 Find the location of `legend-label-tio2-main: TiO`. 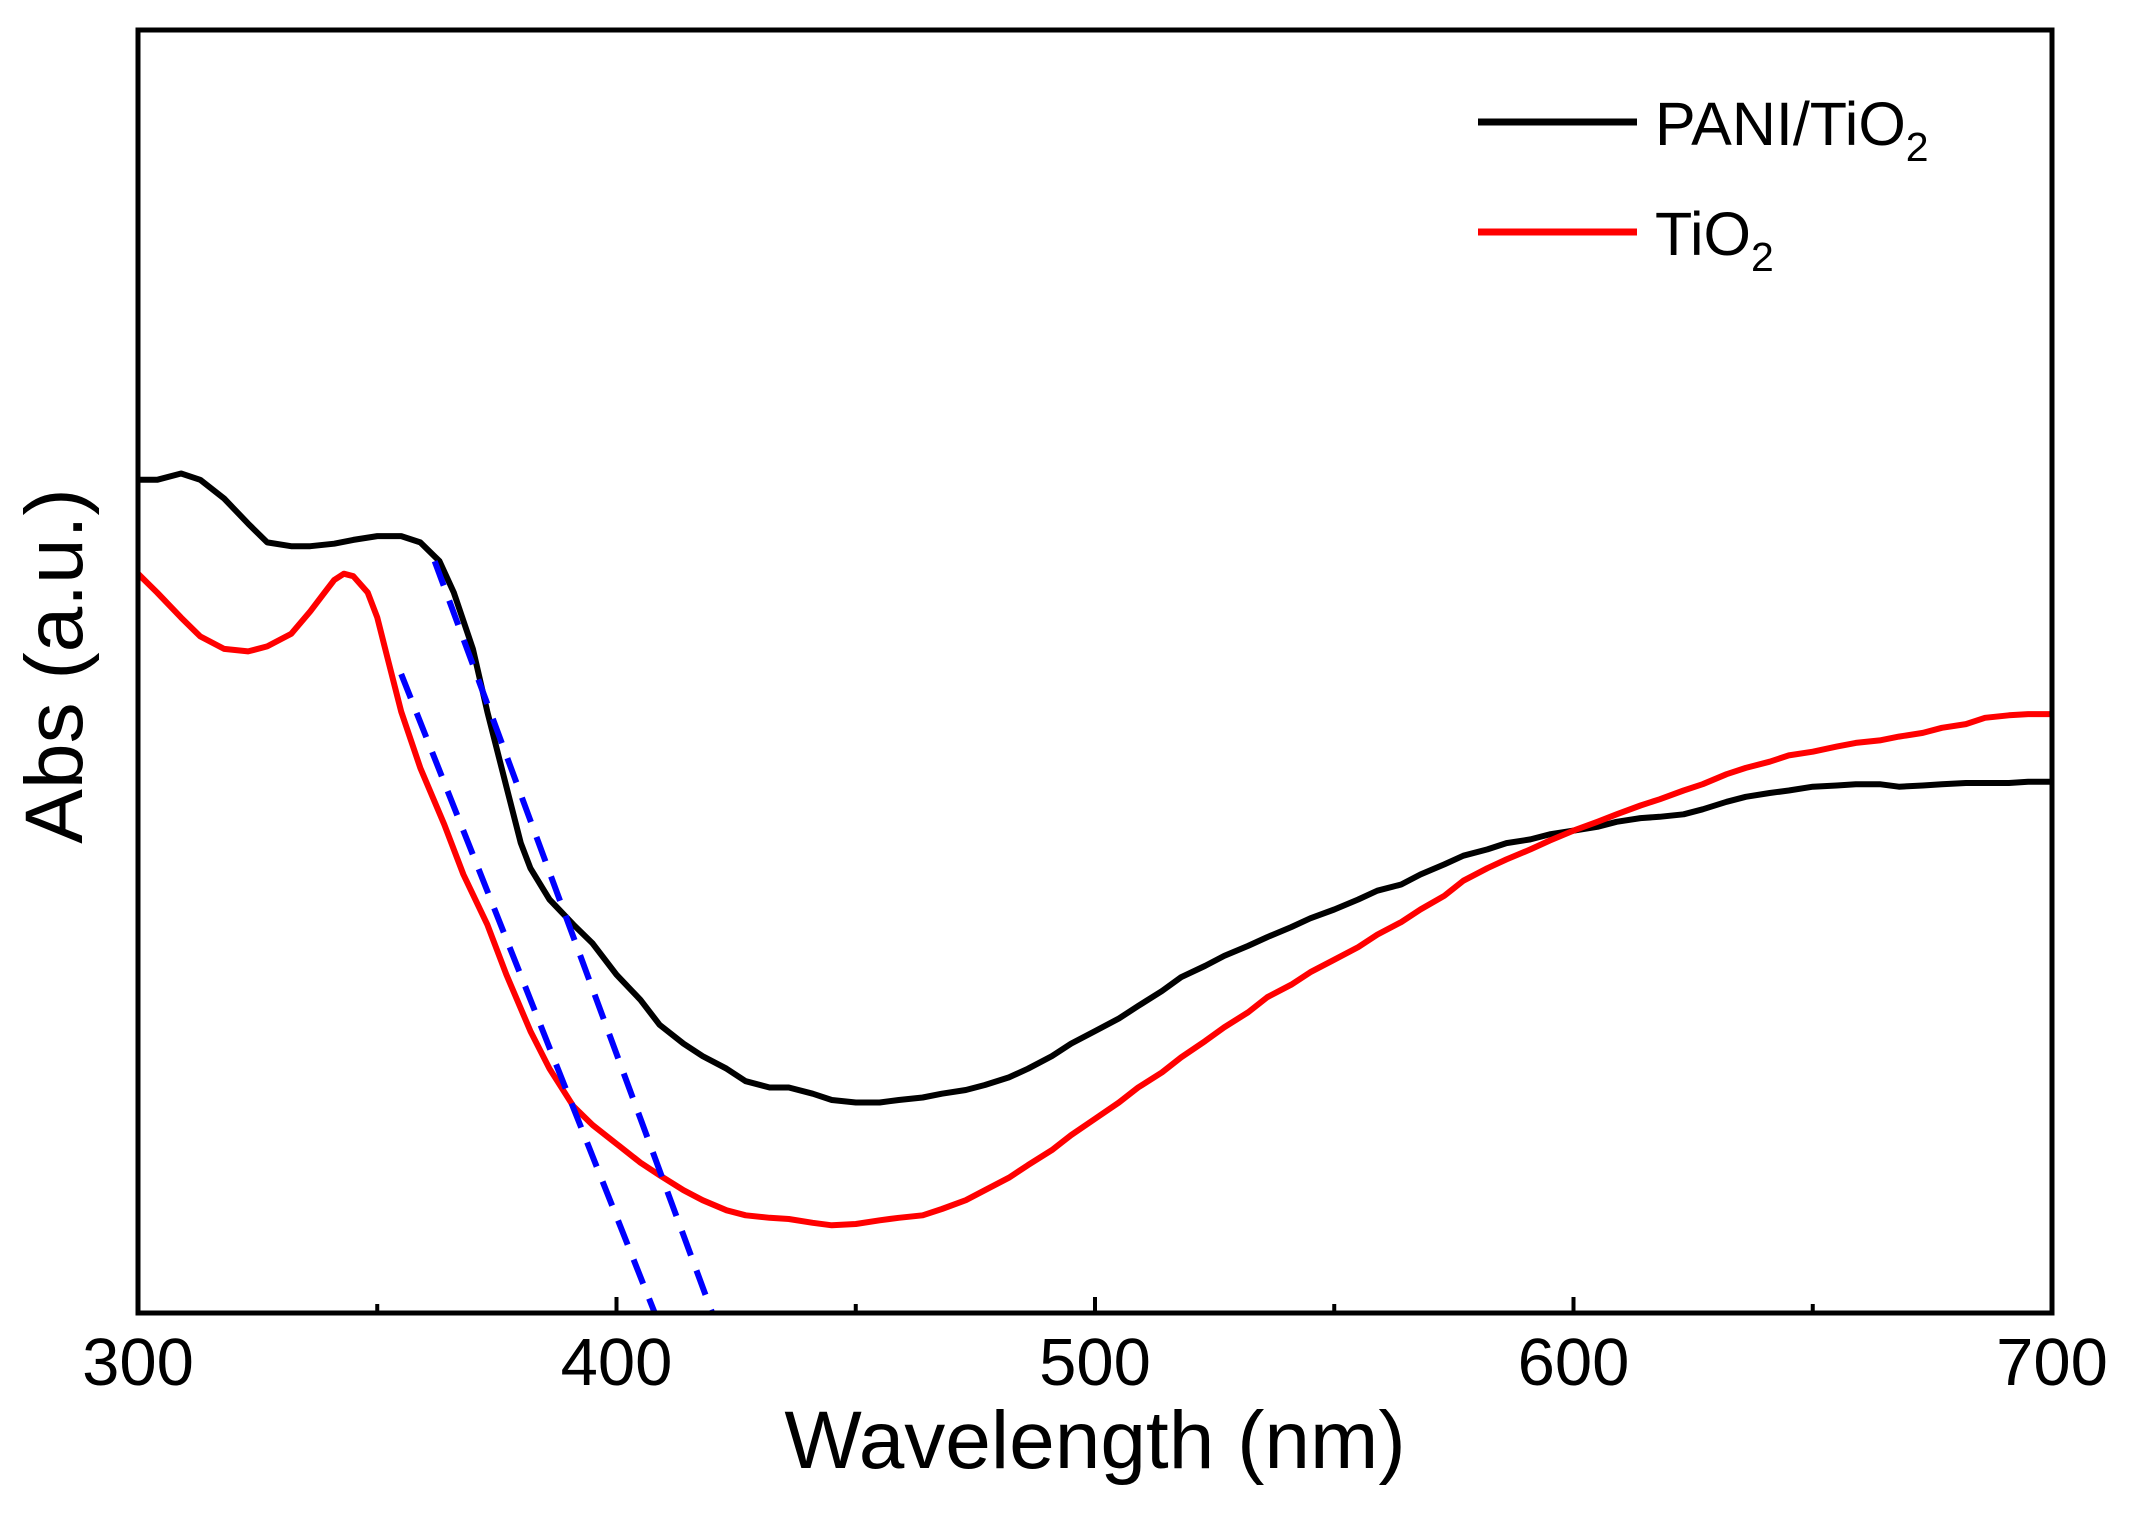

legend-label-tio2-main: TiO is located at coordinates (1703, 234).